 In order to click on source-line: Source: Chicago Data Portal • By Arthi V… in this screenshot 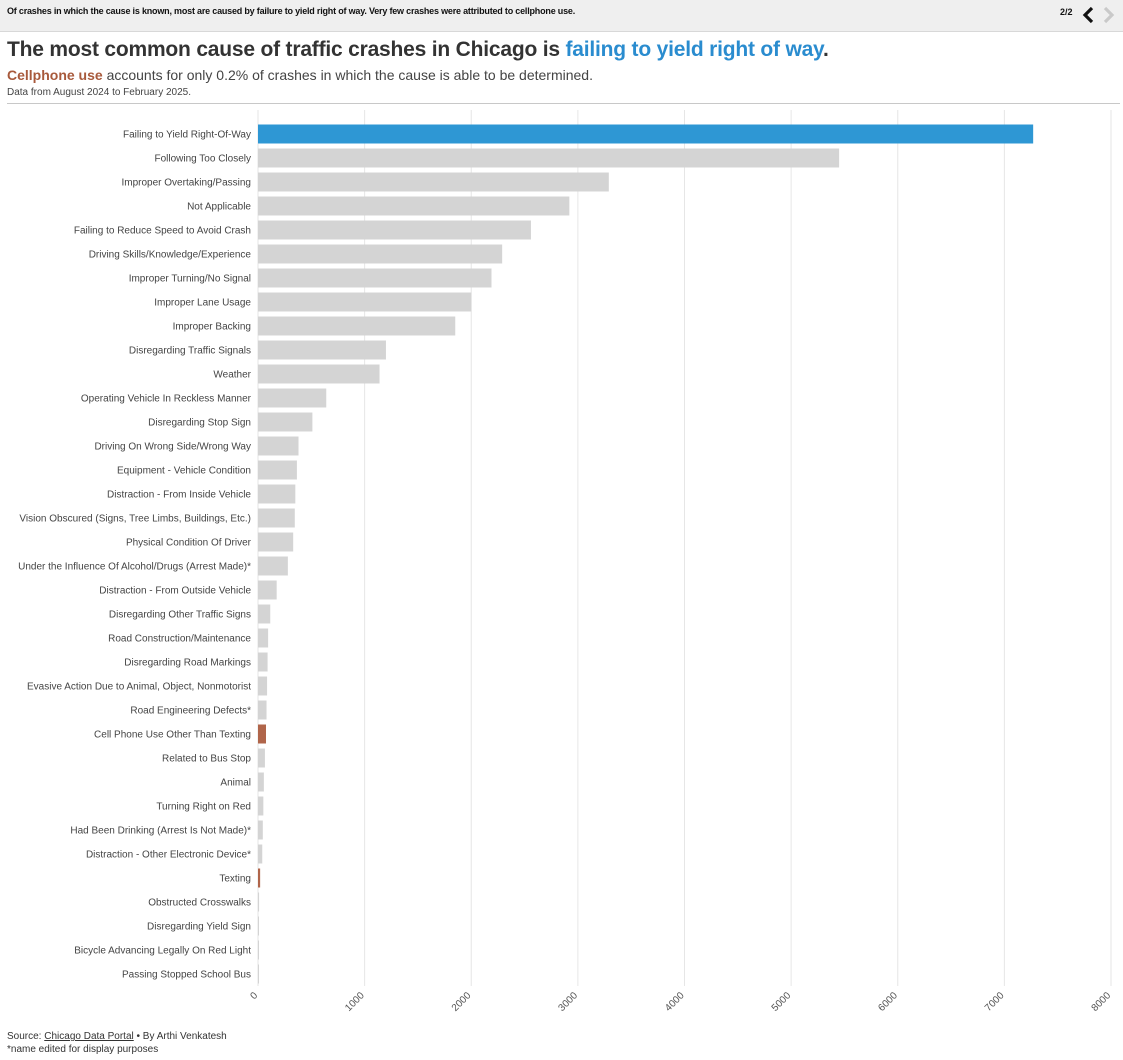, I will do `click(117, 1036)`.